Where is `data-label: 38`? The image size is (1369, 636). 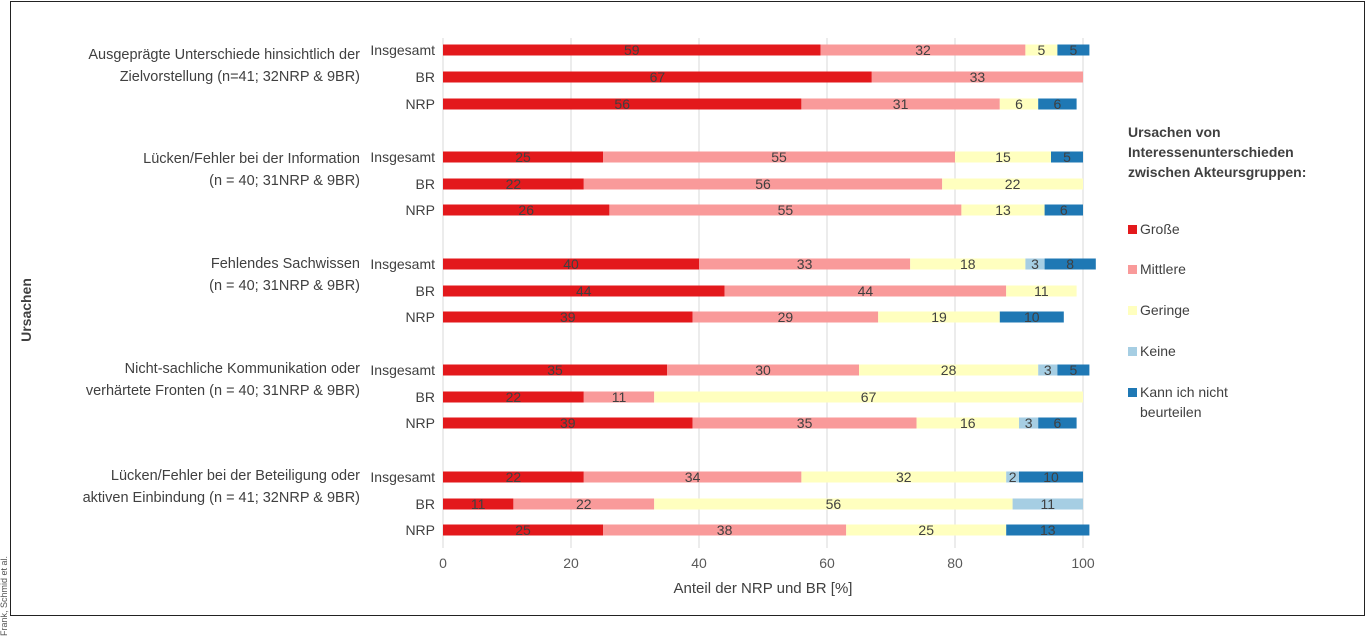 data-label: 38 is located at coordinates (725, 530).